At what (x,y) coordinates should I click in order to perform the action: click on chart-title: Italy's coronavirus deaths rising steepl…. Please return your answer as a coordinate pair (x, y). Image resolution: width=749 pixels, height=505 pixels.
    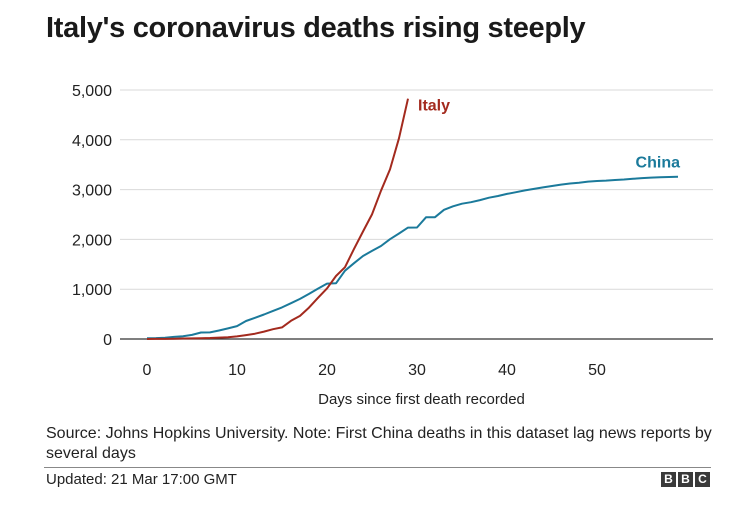
    Looking at the image, I should click on (316, 28).